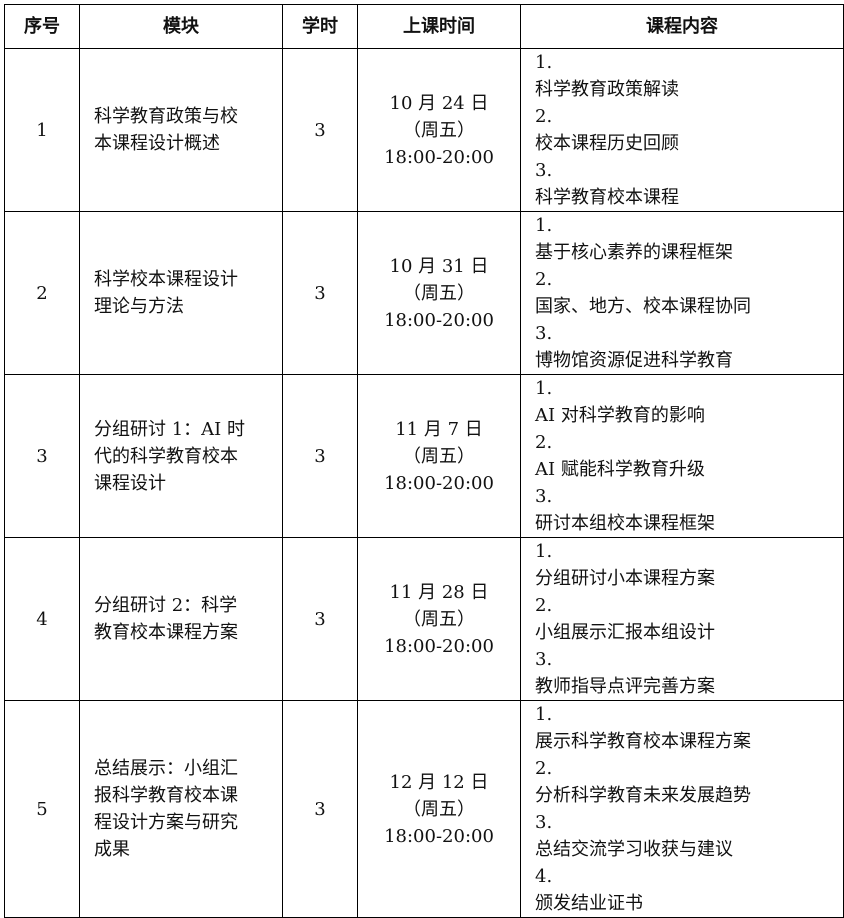 This screenshot has width=844, height=918. I want to click on module-text-line: 报科学教育校本课, so click(166, 795).